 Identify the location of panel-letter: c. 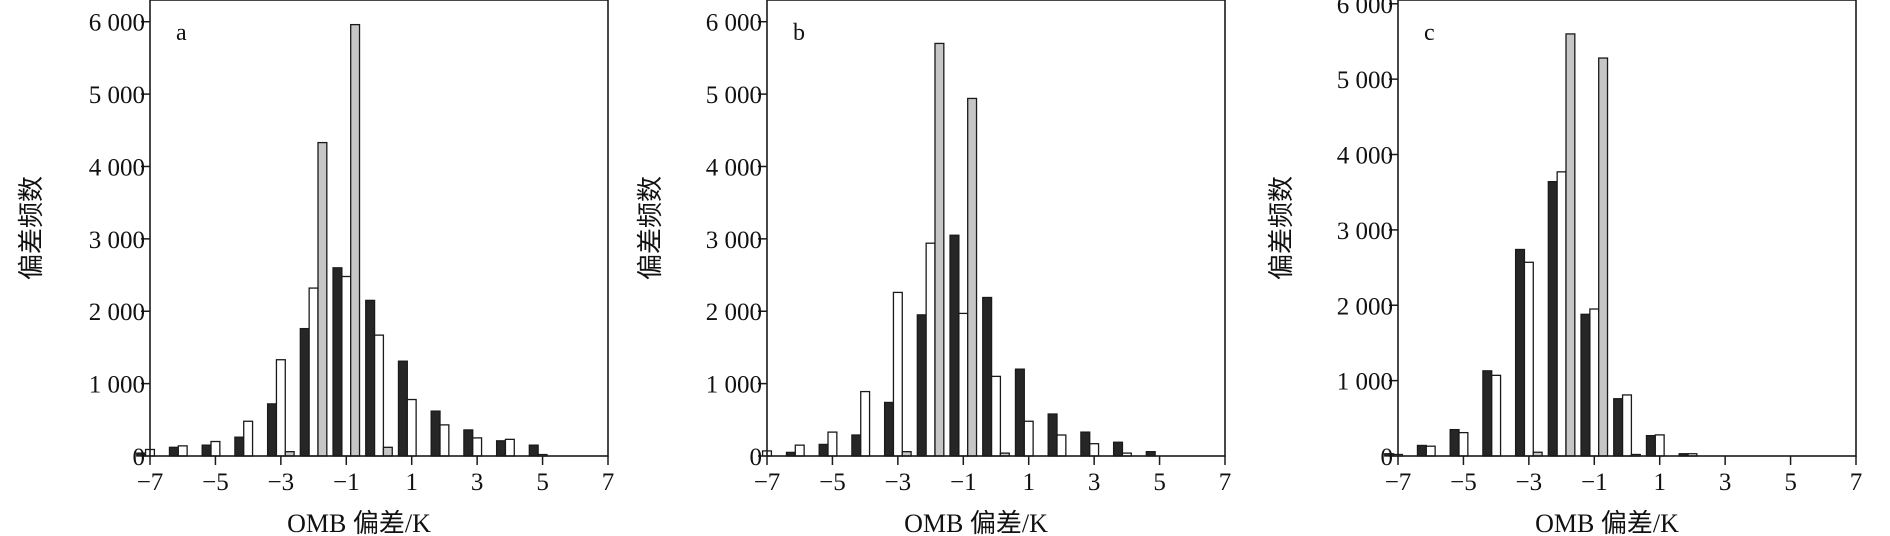
(1429, 33).